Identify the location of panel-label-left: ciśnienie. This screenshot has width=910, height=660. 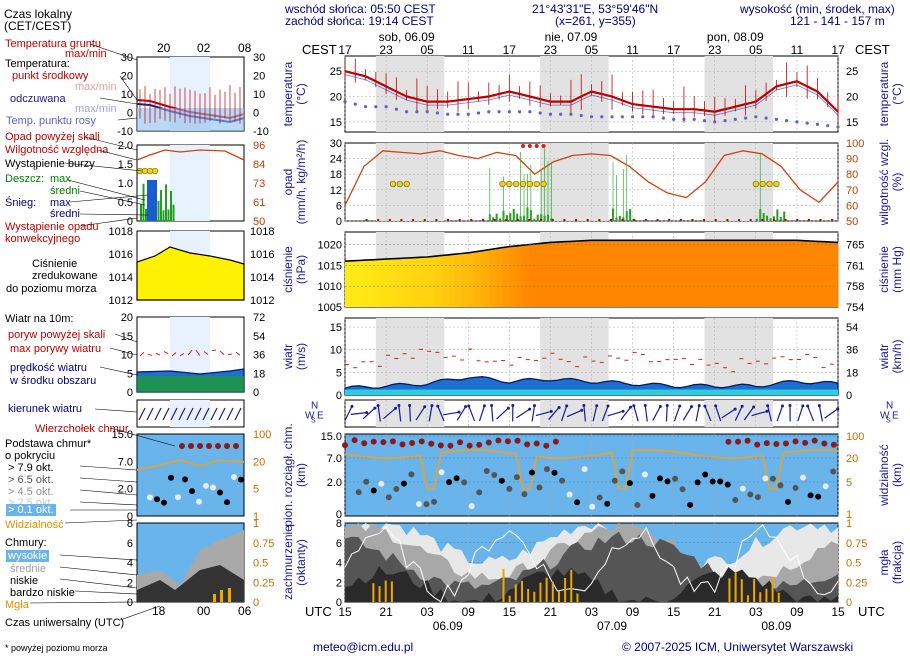
(288, 269).